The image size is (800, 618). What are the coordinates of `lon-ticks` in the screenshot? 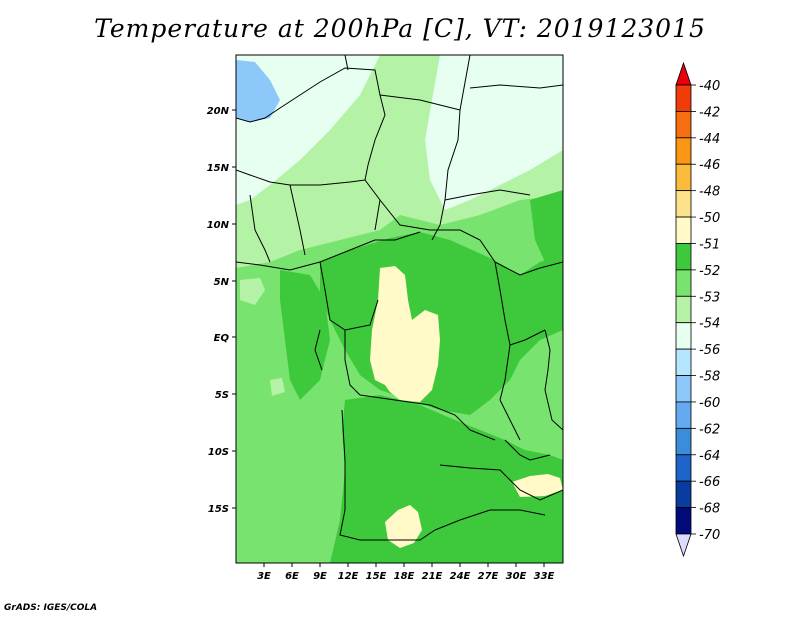 It's located at (404, 565).